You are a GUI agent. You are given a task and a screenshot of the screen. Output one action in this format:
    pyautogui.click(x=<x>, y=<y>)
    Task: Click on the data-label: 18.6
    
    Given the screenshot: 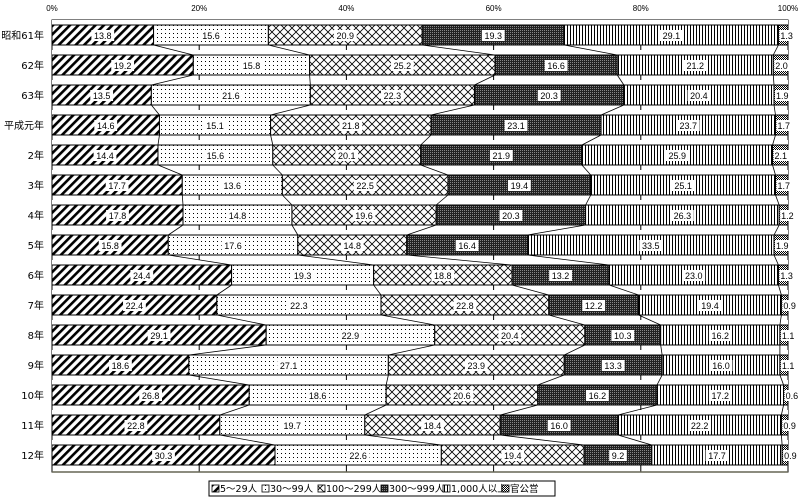 What is the action you would take?
    pyautogui.click(x=121, y=366)
    